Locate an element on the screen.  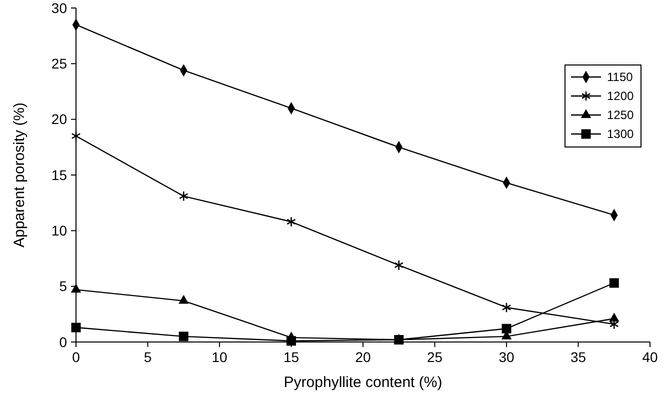
y-tick-label: 5 is located at coordinates (63, 286).